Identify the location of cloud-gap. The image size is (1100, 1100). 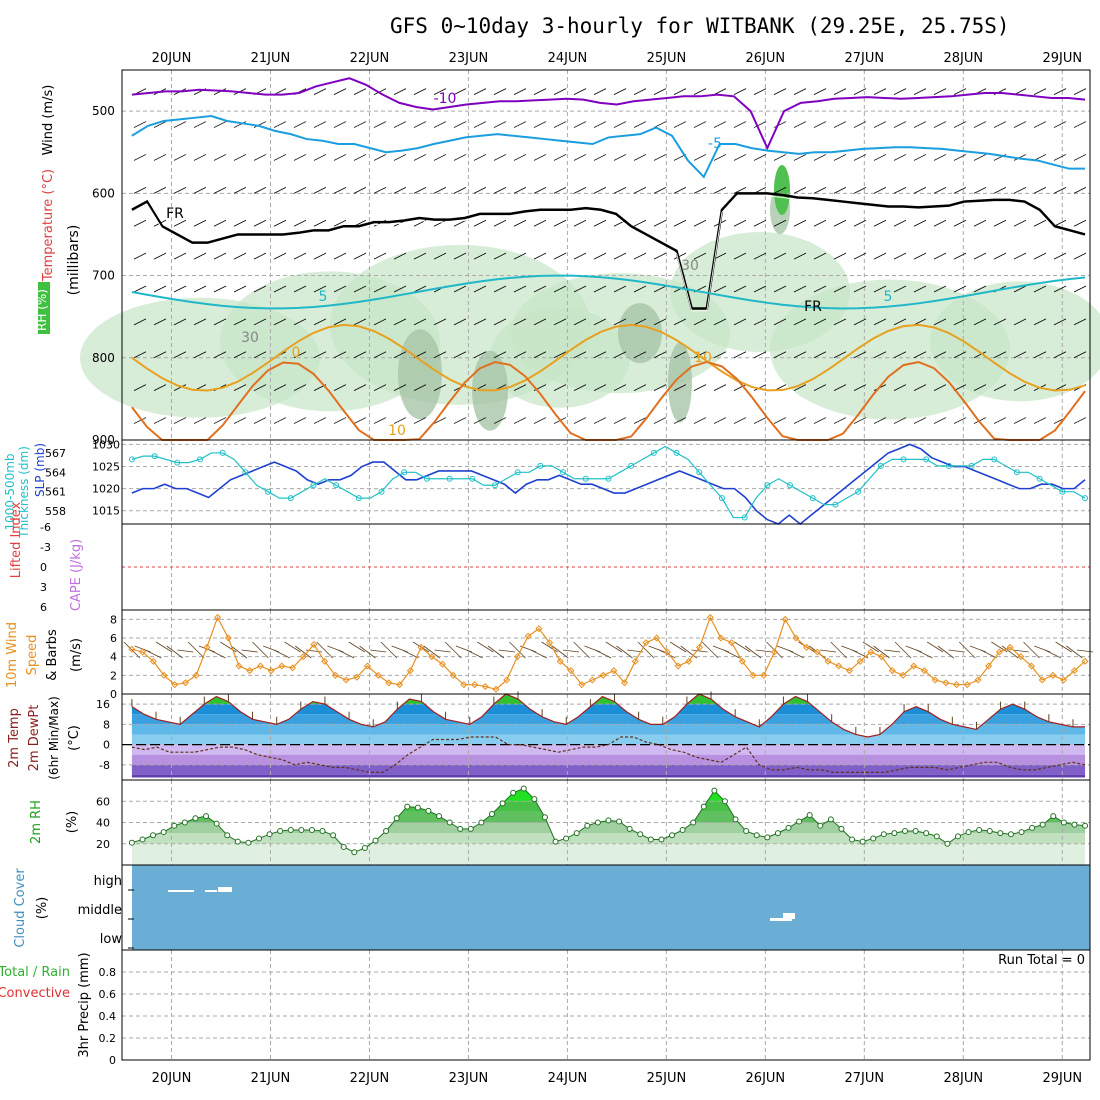
(225, 889).